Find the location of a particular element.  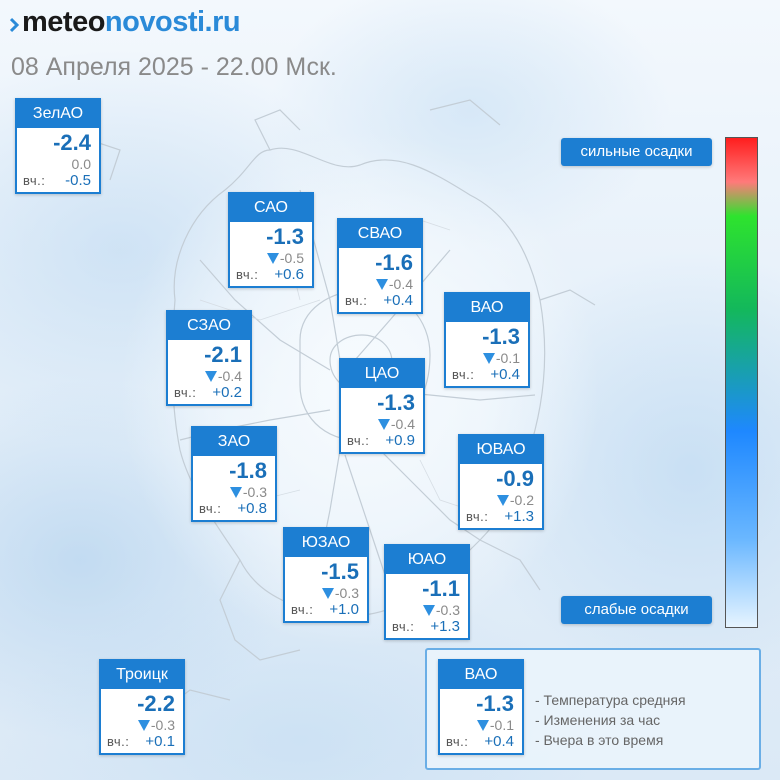

district-temperature: -1.8 is located at coordinates (248, 470).